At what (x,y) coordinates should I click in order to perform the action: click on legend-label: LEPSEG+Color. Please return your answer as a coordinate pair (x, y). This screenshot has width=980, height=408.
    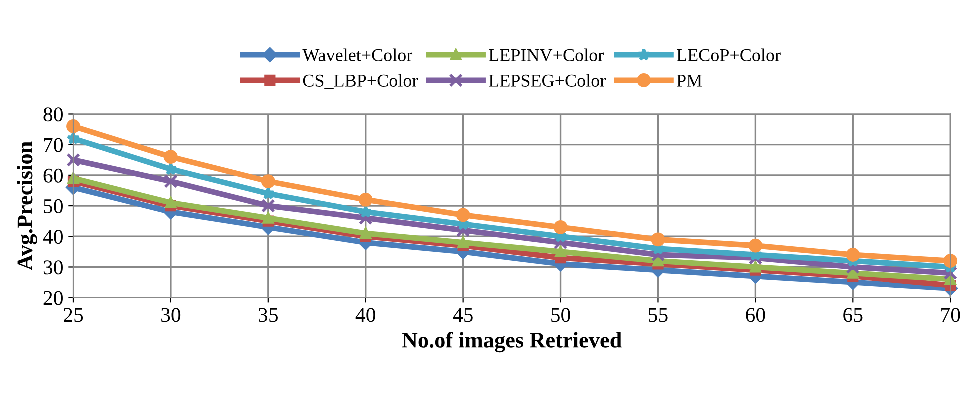
    Looking at the image, I should click on (547, 80).